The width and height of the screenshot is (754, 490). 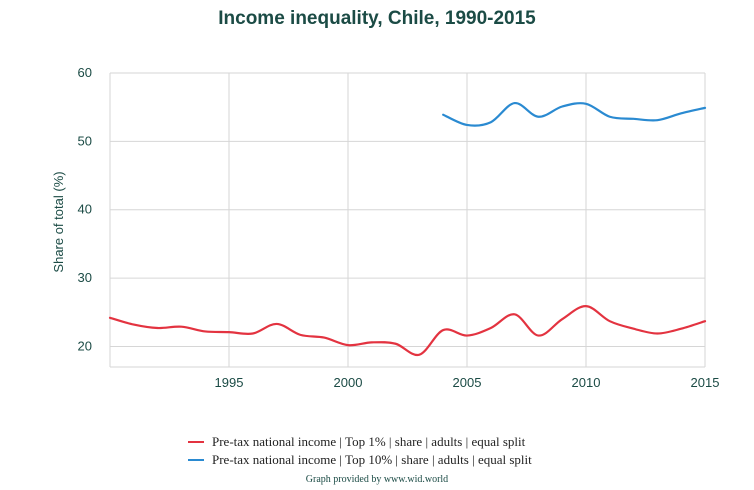 I want to click on series-line-top1-point-2015, so click(x=705, y=321).